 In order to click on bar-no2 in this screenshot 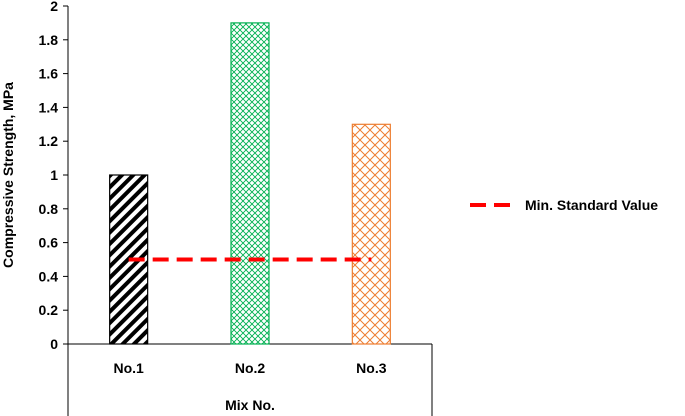, I will do `click(250, 183)`.